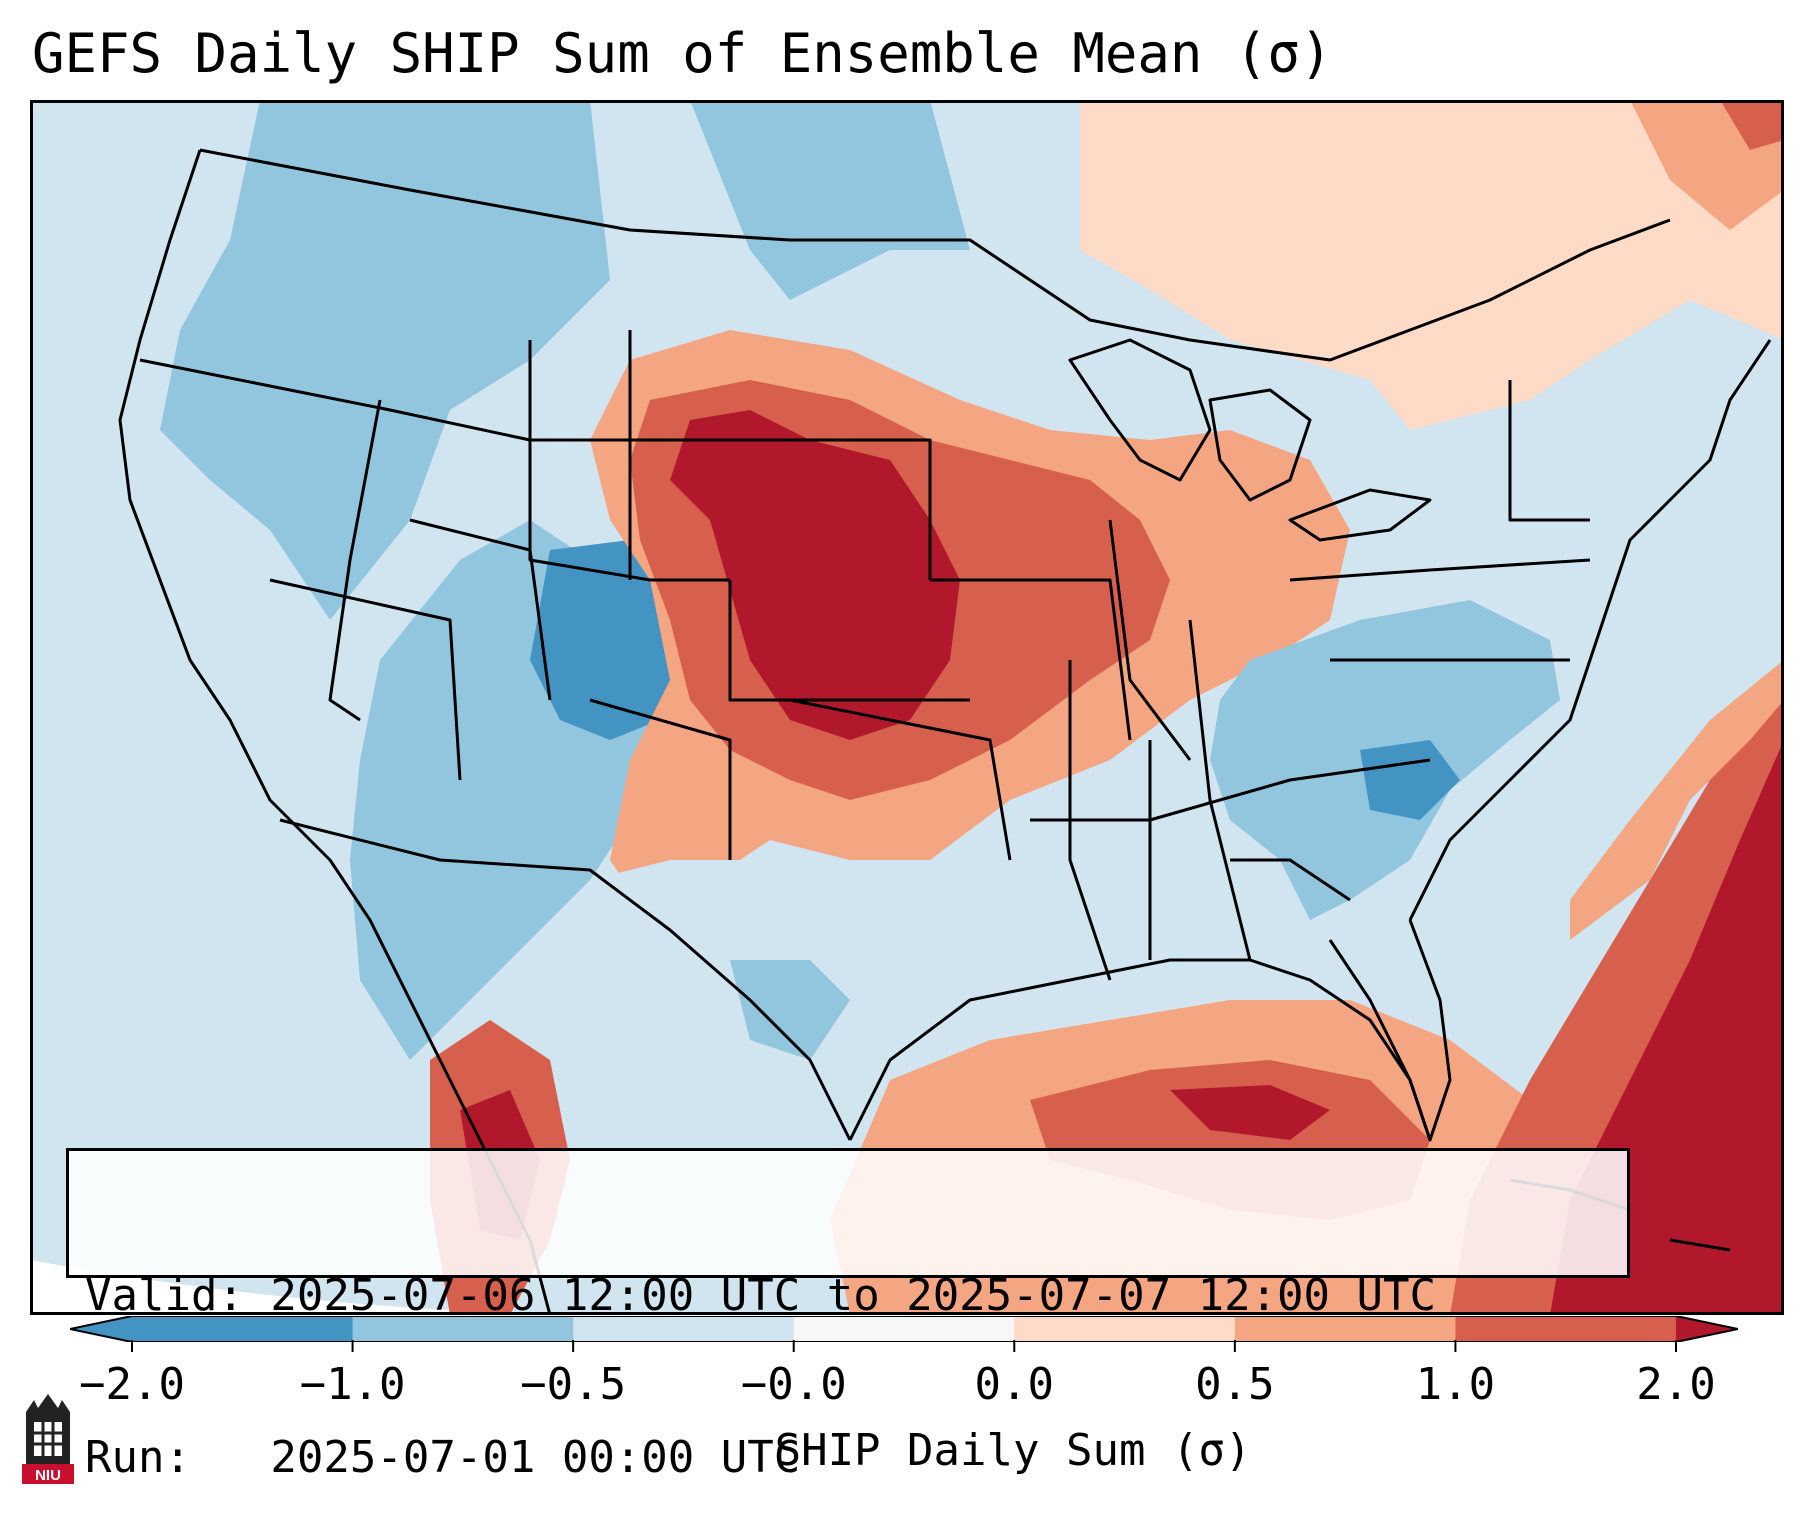 Image resolution: width=1803 pixels, height=1539 pixels. Describe the element at coordinates (1677, 800) in the screenshot. I see `region-atlantic-edge` at that location.